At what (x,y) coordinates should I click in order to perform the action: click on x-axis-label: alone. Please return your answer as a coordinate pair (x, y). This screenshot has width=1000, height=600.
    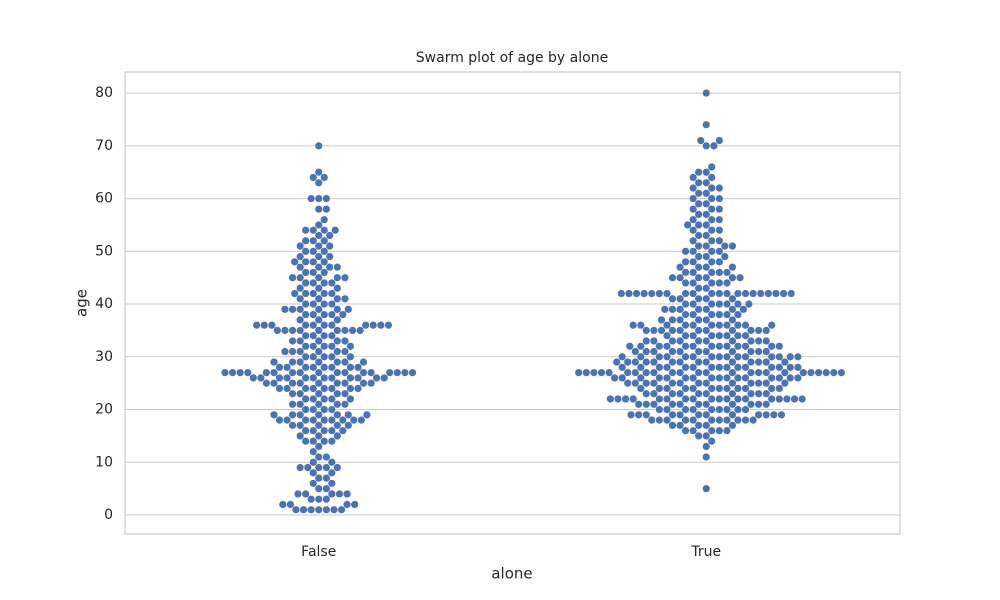
    Looking at the image, I should click on (511, 574).